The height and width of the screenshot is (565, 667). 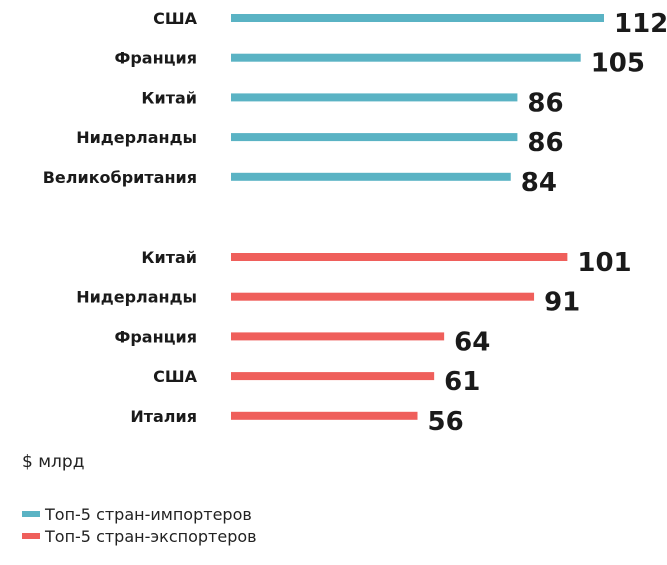 What do you see at coordinates (640, 24) in the screenshot?
I see `value-label: 112` at bounding box center [640, 24].